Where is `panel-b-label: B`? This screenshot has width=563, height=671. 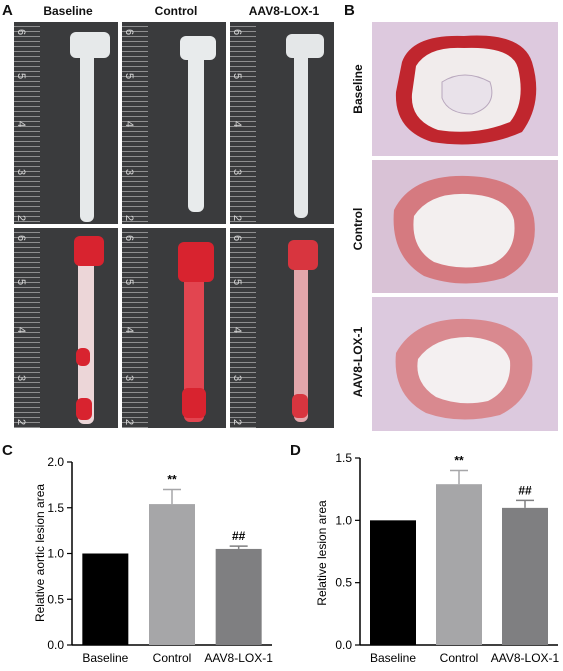
panel-b-label: B is located at coordinates (349, 10).